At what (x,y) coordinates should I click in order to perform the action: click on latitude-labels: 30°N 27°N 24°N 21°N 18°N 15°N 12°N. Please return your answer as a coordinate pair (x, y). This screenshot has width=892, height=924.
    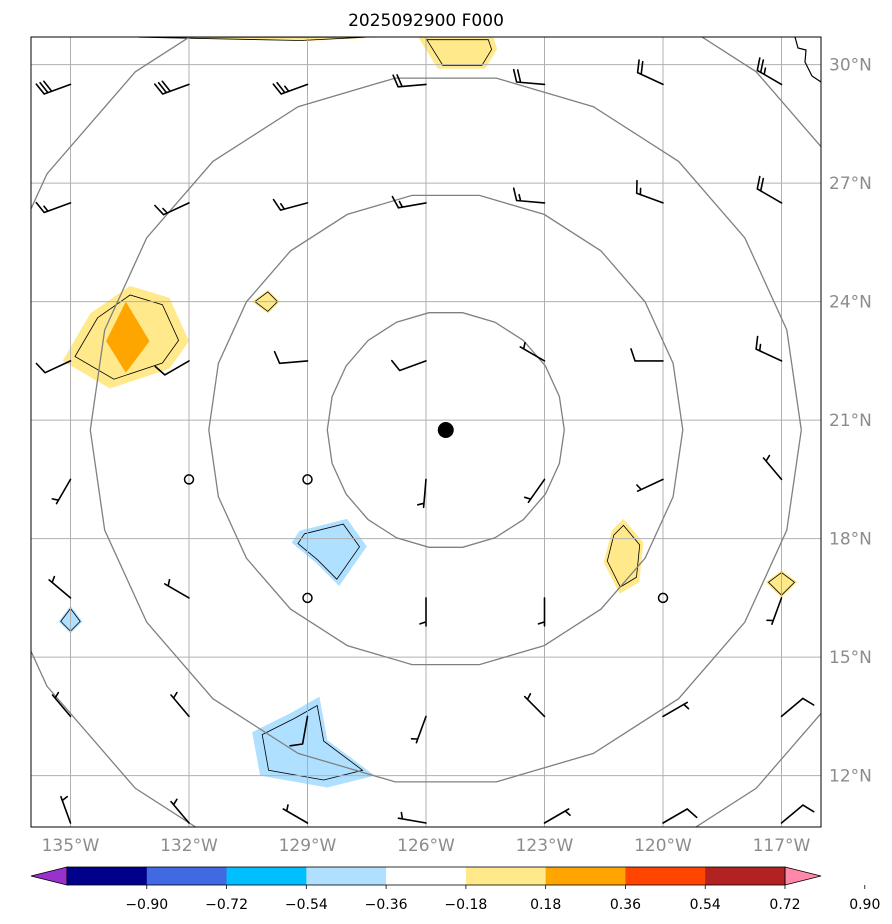
    Looking at the image, I should click on (850, 421).